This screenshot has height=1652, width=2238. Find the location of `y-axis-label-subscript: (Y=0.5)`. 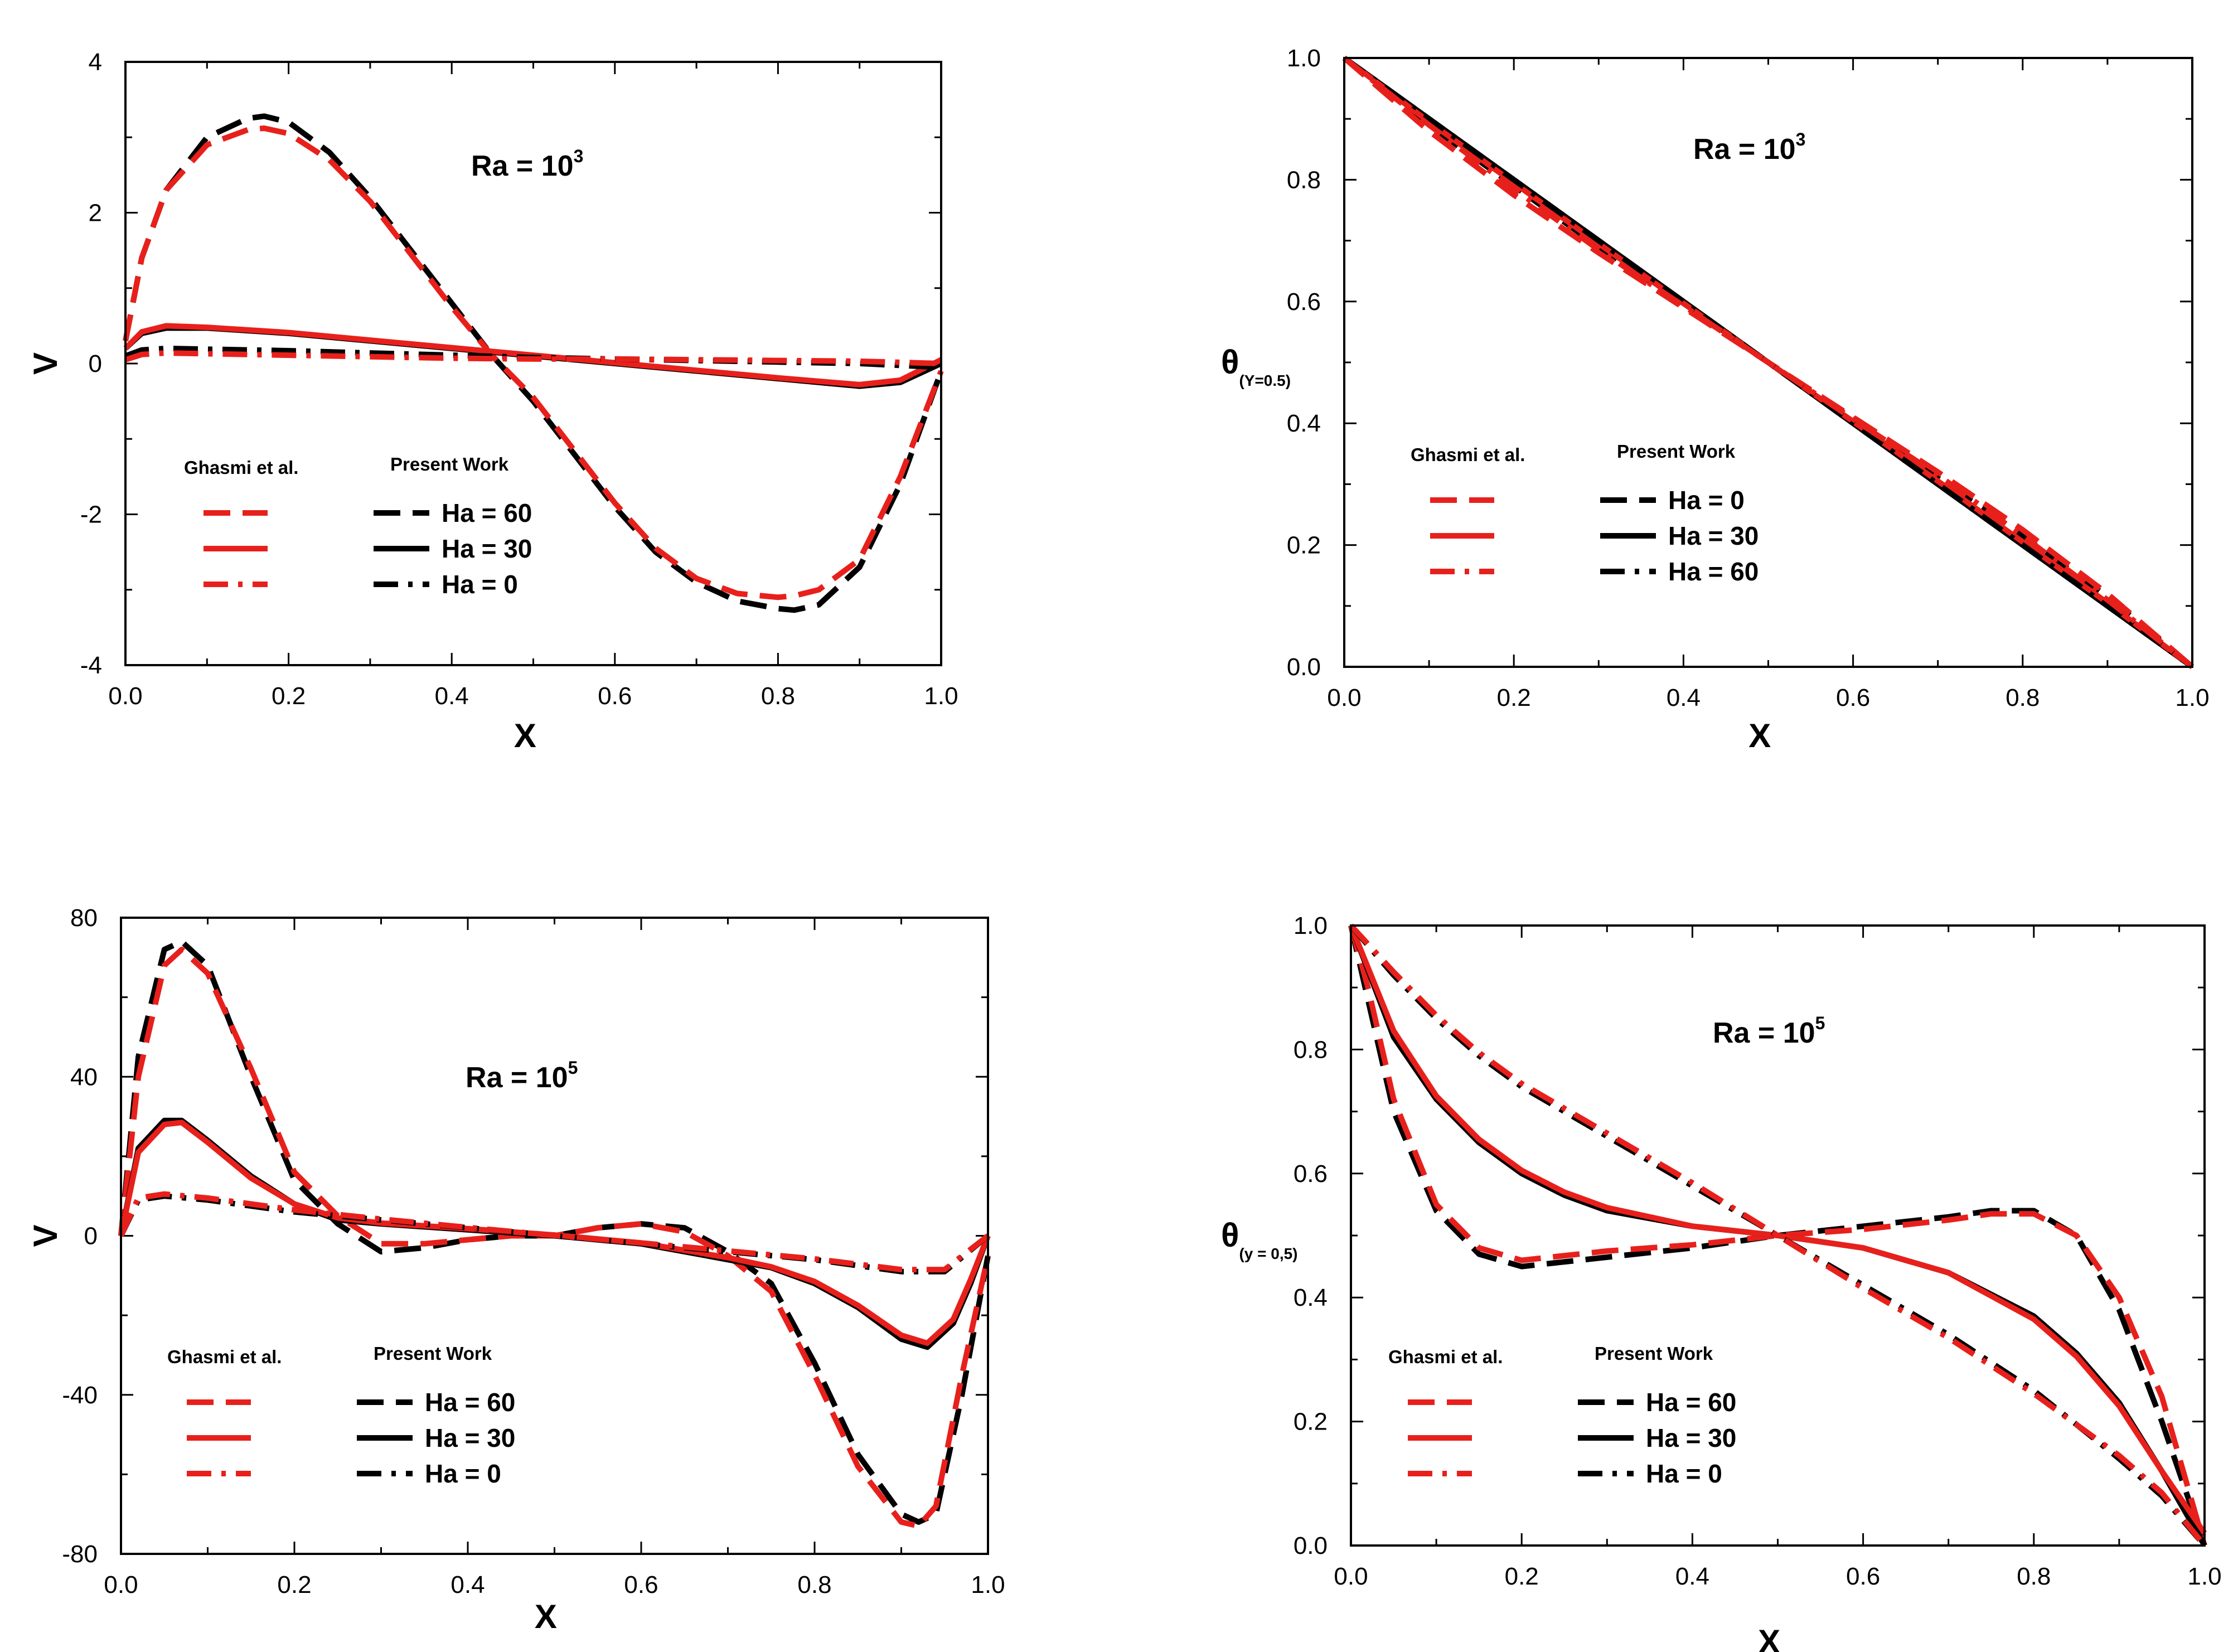

y-axis-label-subscript: (Y=0.5) is located at coordinates (1265, 380).